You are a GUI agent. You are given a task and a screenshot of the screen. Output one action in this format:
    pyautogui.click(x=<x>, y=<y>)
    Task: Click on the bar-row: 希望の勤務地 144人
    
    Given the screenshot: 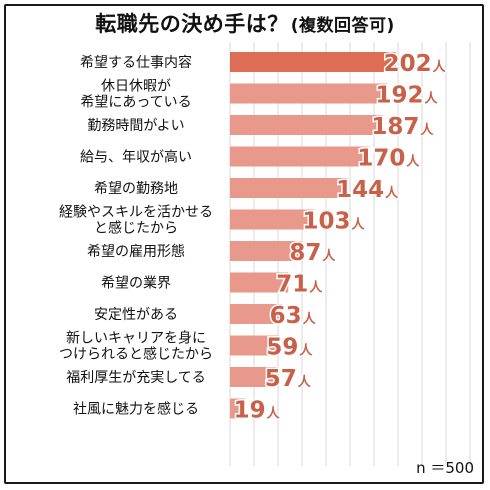 What is the action you would take?
    pyautogui.click(x=247, y=190)
    